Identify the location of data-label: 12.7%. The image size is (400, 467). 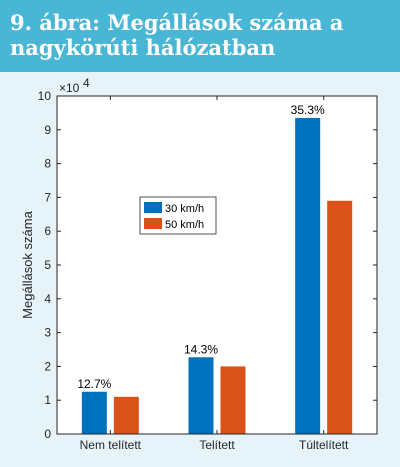
(94, 384).